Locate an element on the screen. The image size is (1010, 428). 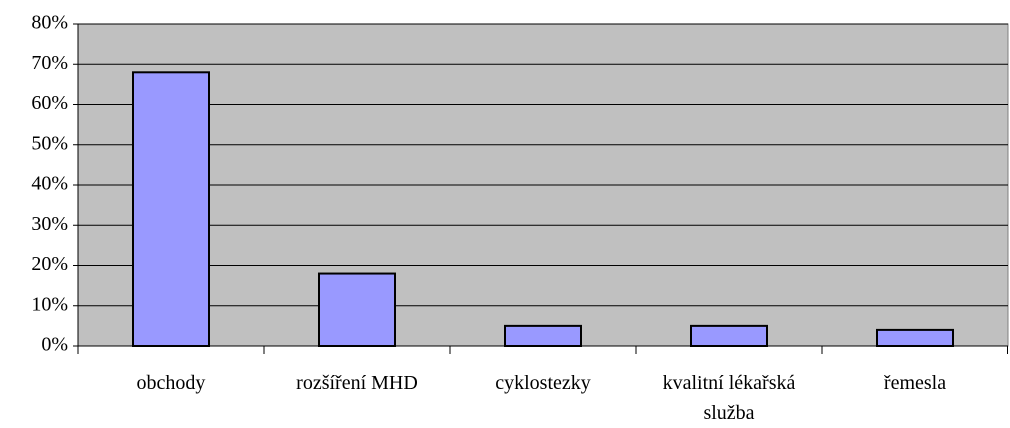
y-tick-label: 50% is located at coordinates (49, 143).